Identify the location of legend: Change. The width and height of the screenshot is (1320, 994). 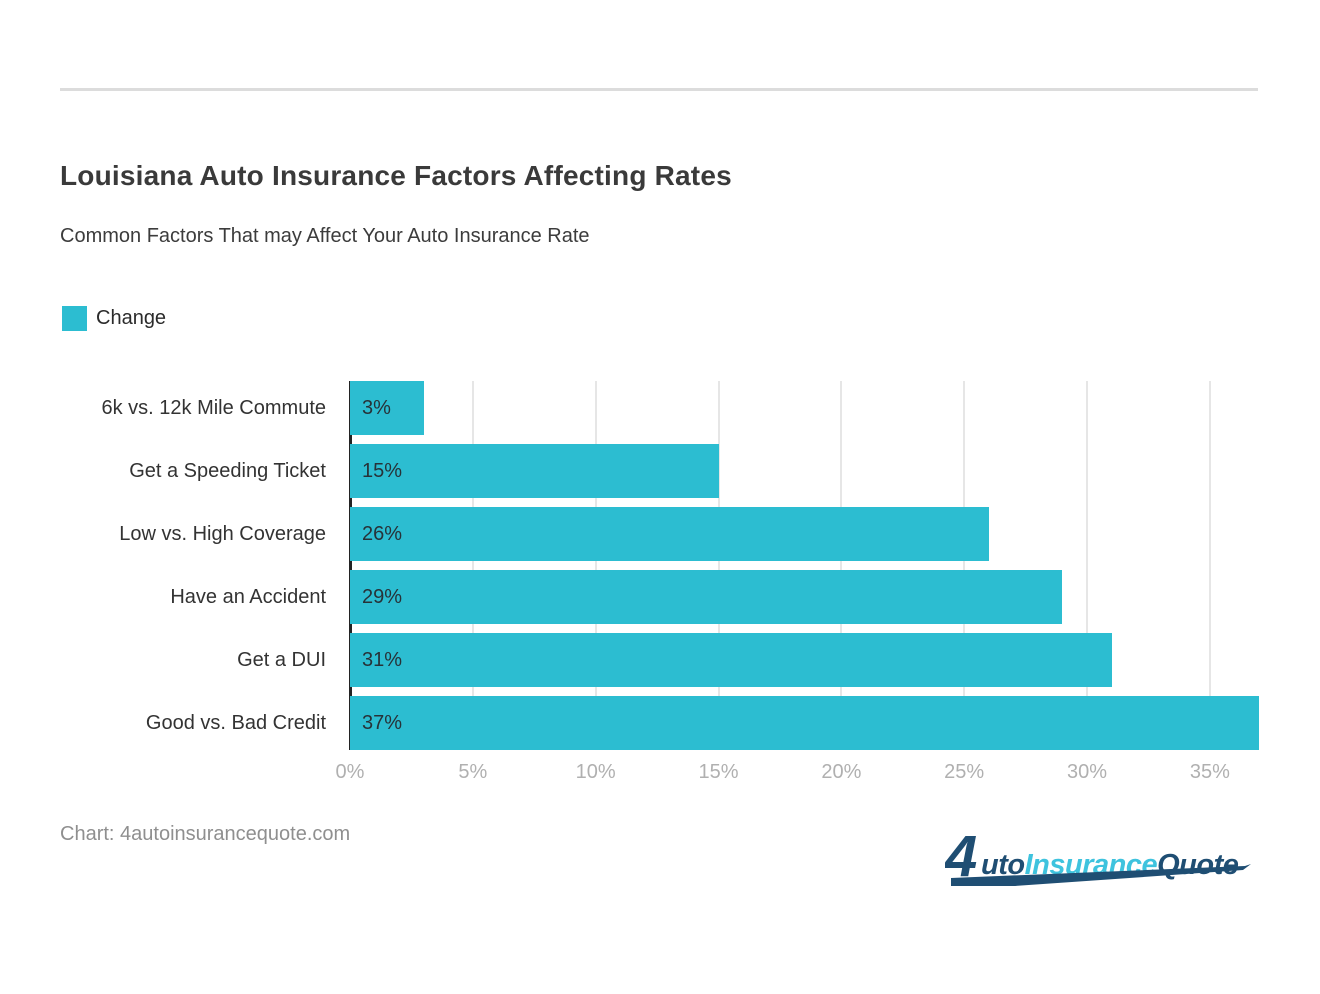
(114, 318).